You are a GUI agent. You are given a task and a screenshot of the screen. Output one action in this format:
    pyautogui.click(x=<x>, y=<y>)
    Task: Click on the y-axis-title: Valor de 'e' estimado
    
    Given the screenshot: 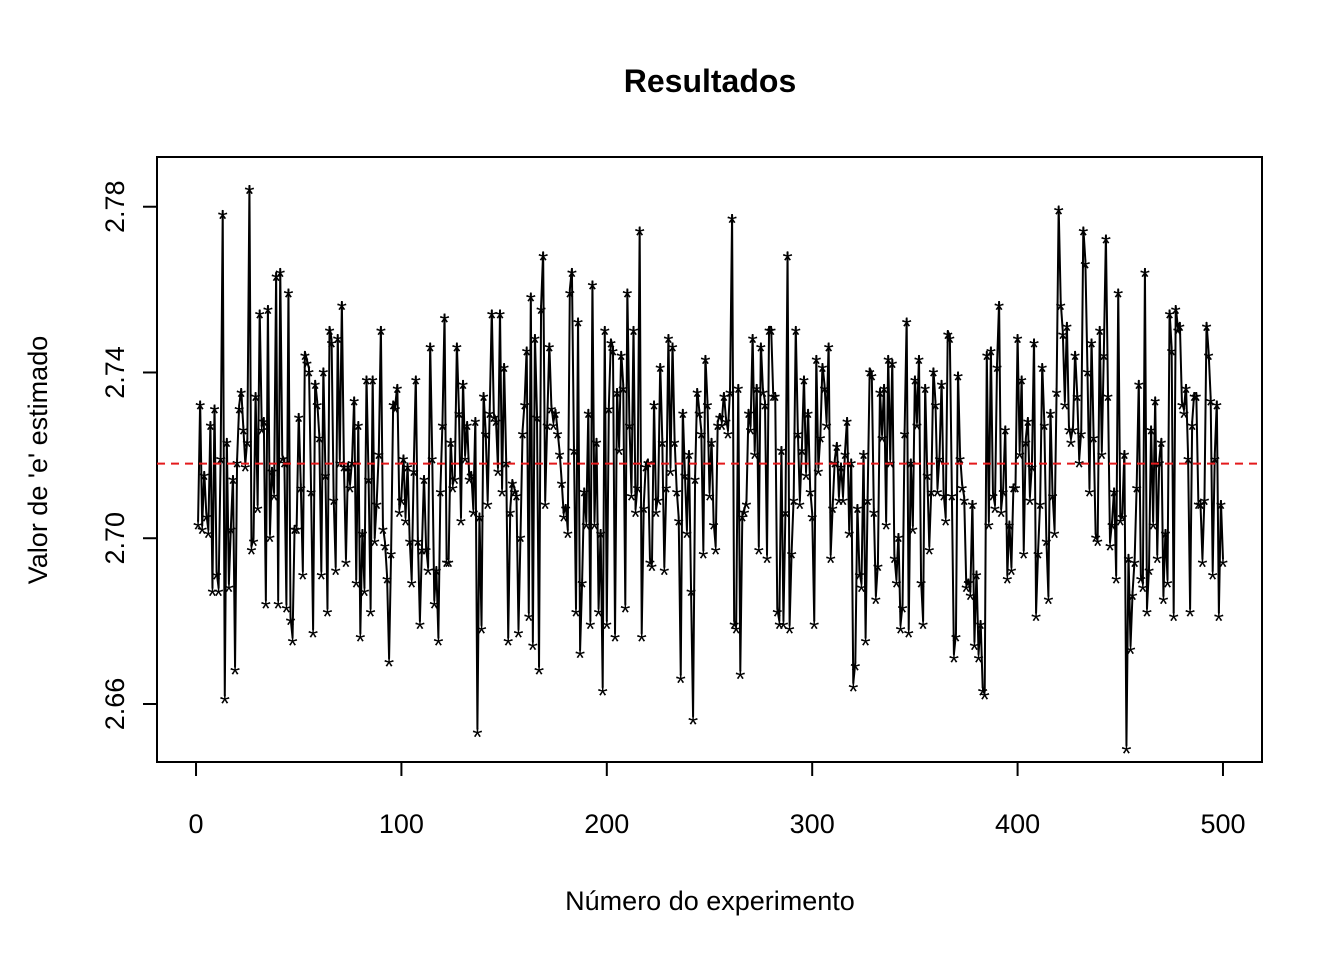 What is the action you would take?
    pyautogui.click(x=38, y=460)
    